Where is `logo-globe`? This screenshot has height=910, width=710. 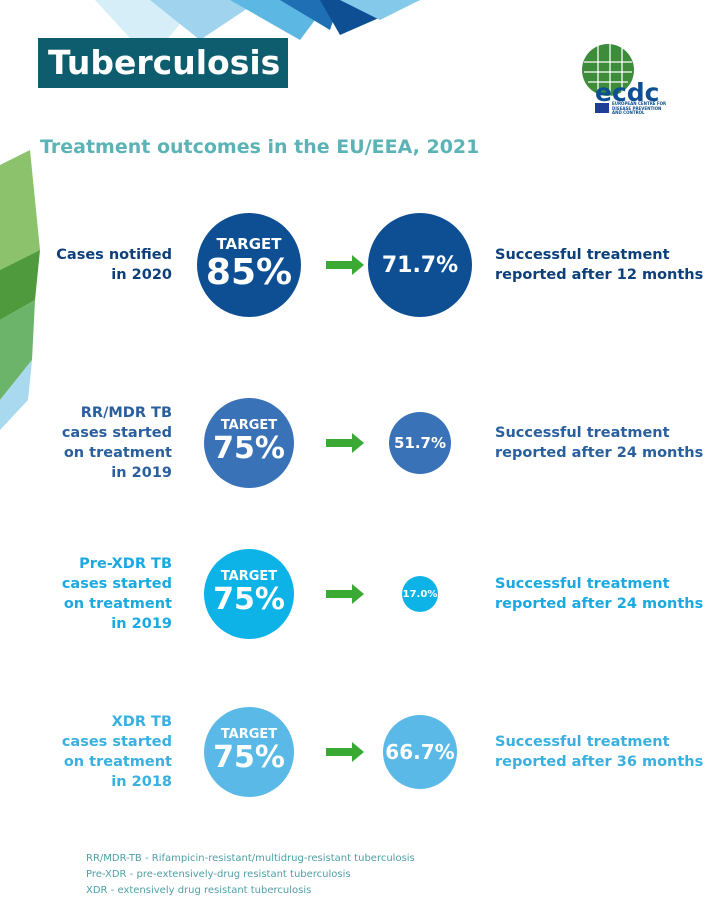
logo-globe is located at coordinates (608, 70).